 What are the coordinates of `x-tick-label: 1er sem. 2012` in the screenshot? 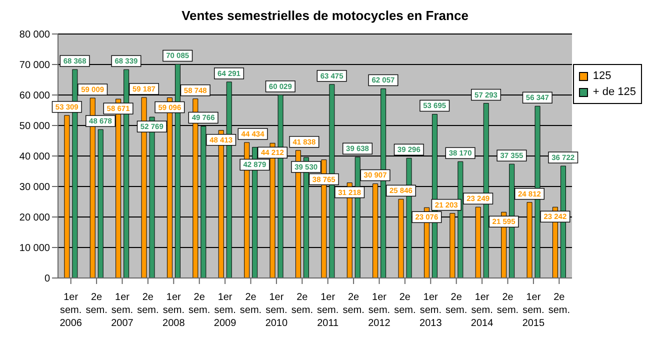 It's located at (379, 310).